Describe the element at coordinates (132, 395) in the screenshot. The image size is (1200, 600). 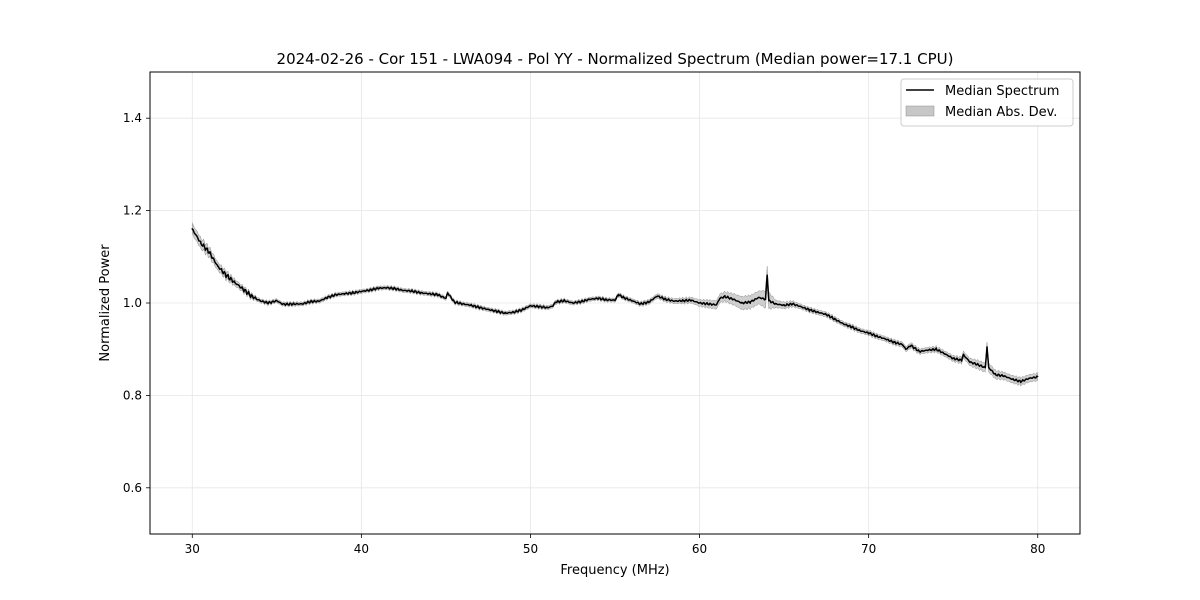
I see `y-tick-label: 0.8` at that location.